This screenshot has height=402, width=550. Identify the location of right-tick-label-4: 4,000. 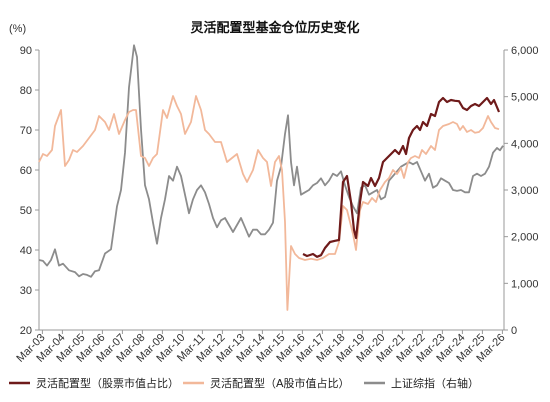
(525, 144).